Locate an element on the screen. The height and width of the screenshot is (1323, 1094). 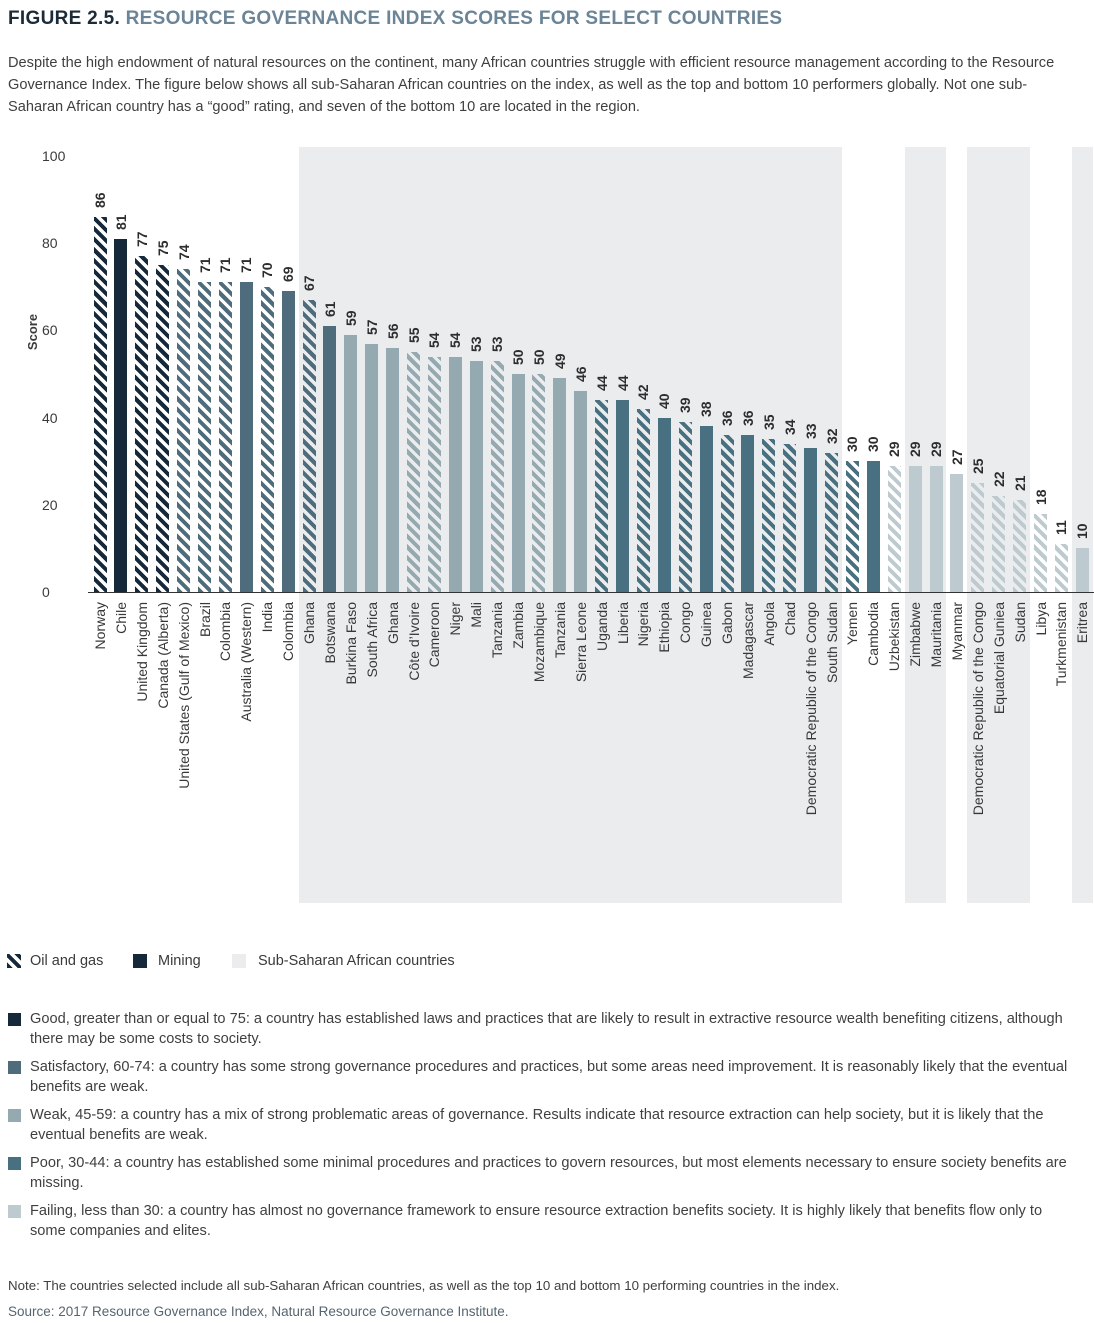
bar-country-label: Equatorial Guniea is located at coordinates (998, 658).